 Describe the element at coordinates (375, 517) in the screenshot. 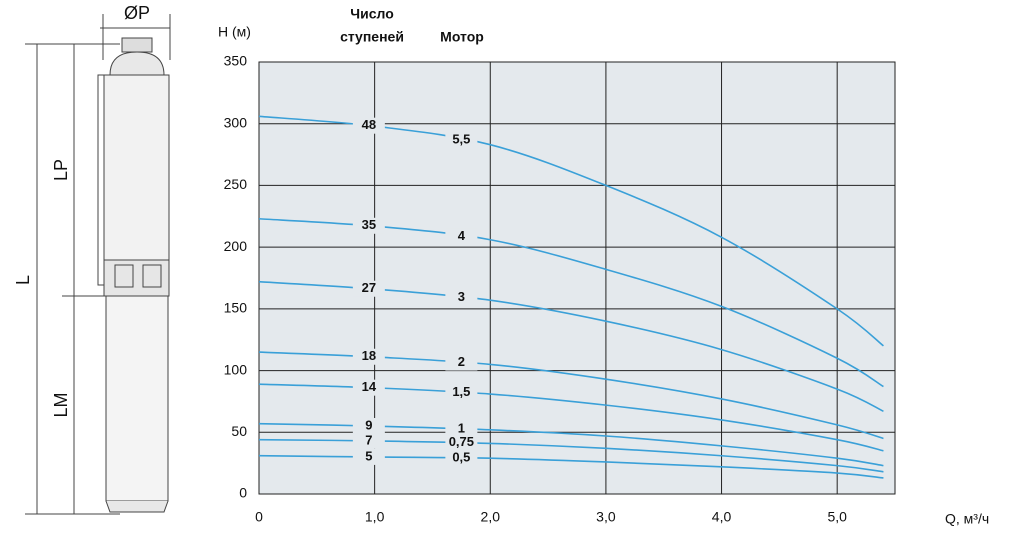

I see `x-tick-label: 1,0` at that location.